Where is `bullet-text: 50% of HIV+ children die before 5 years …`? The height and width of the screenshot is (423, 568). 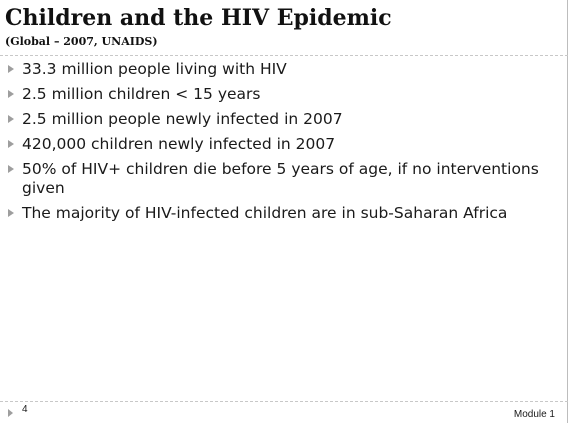 bullet-text: 50% of HIV+ children die before 5 years … is located at coordinates (280, 178).